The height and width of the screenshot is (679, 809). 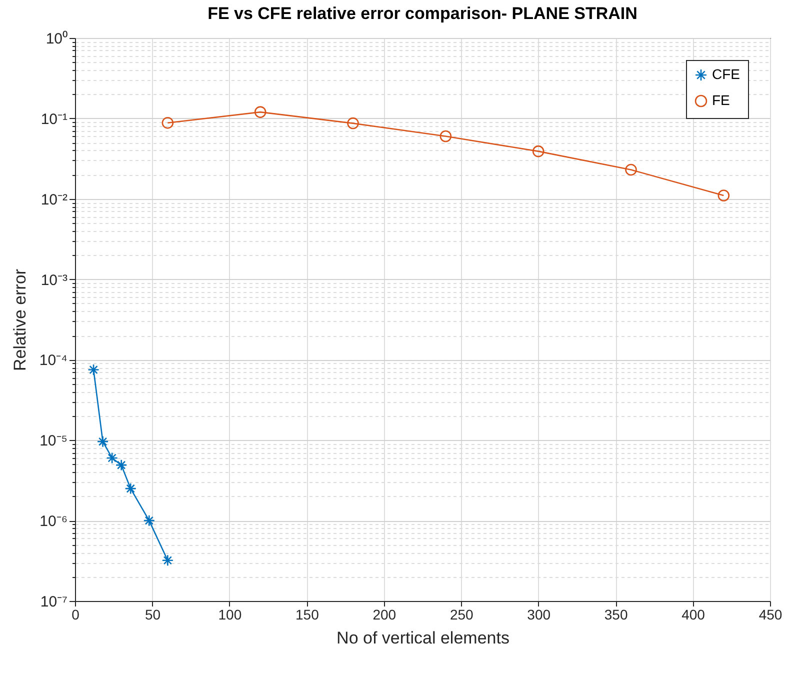 I want to click on legend-label: CFE, so click(x=726, y=74).